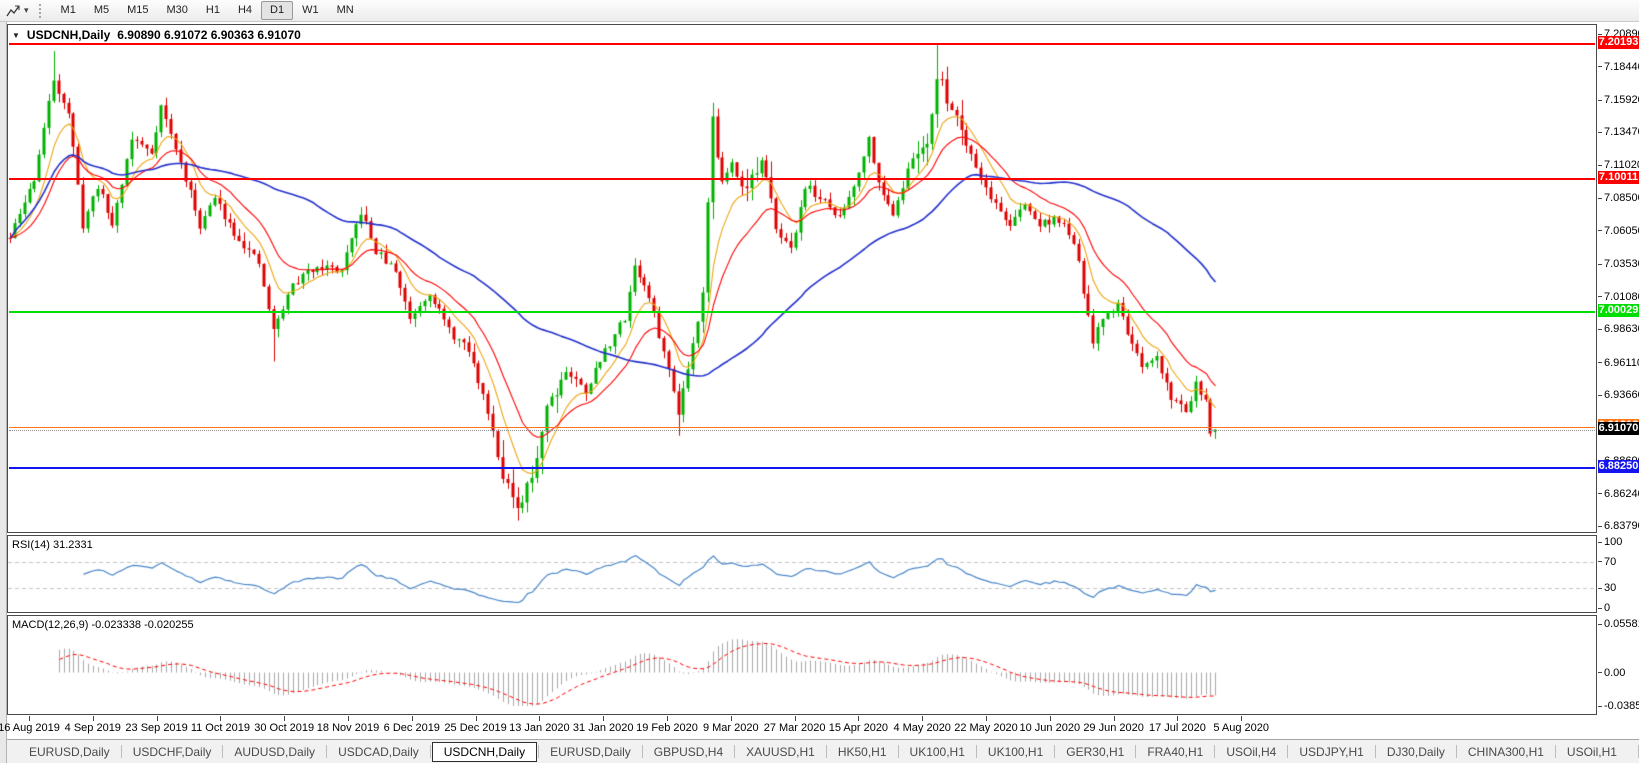 Image resolution: width=1639 pixels, height=763 pixels. I want to click on tab-dj30-daily-15: DJ30,Daily, so click(1415, 751).